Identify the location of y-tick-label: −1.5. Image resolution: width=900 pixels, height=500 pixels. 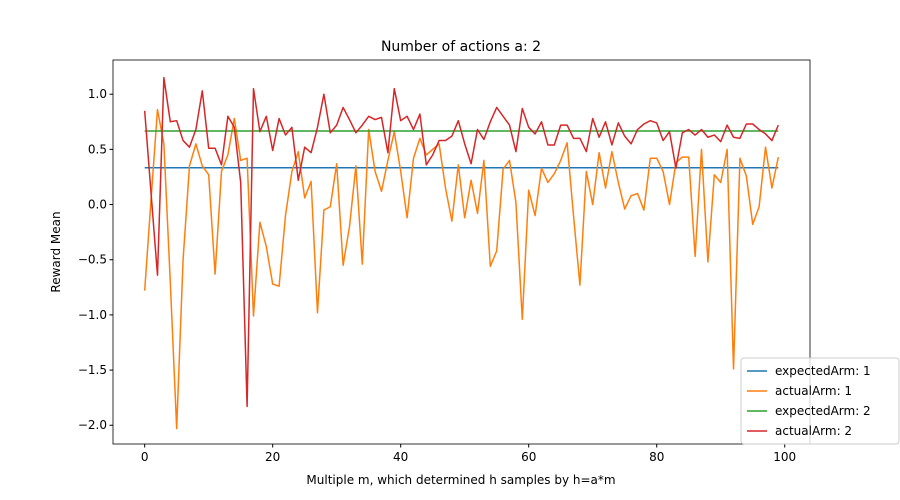
(92, 370).